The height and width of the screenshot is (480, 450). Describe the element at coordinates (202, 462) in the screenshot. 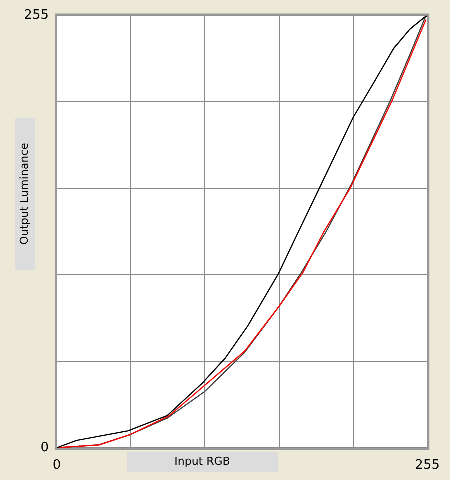

I see `x-axis-title: Input RGB` at that location.